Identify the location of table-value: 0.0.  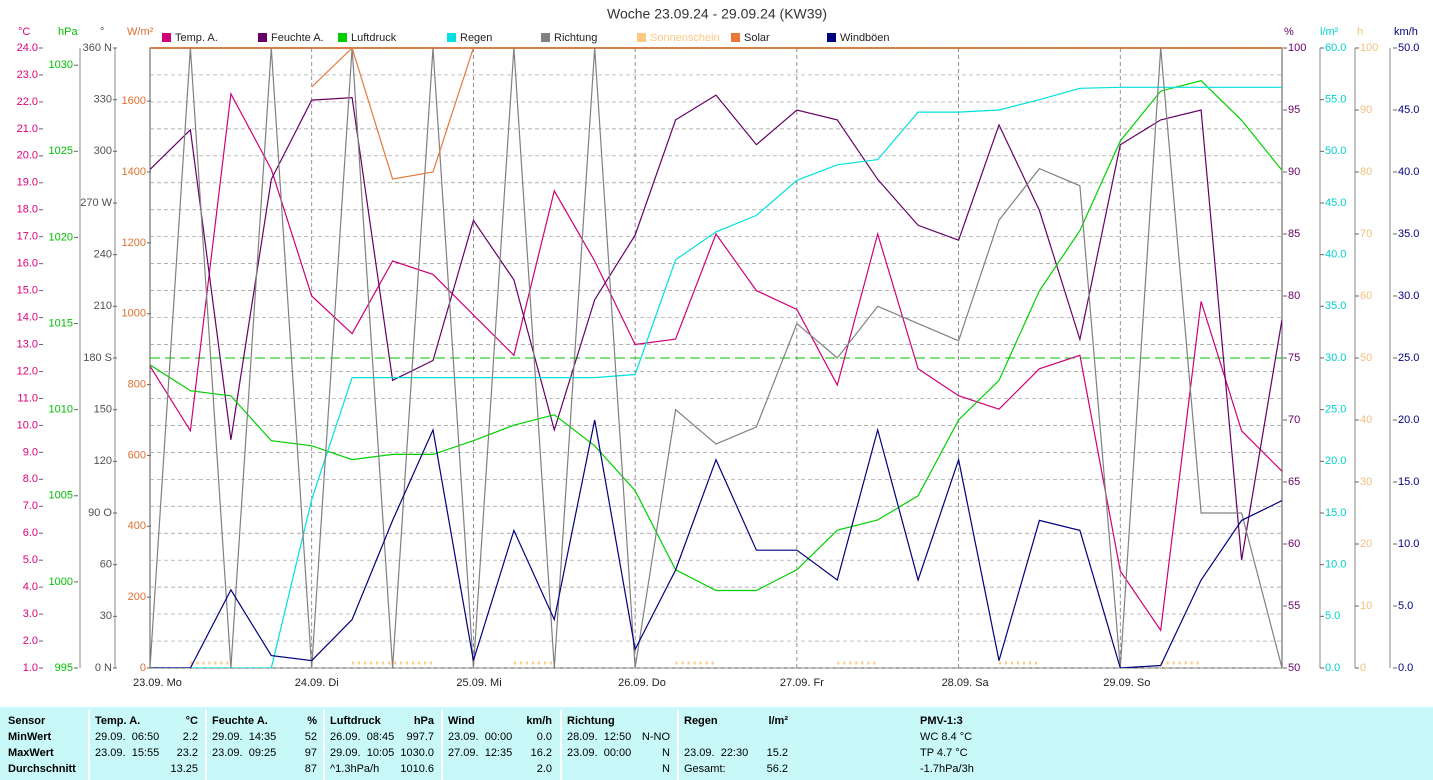
(544, 737).